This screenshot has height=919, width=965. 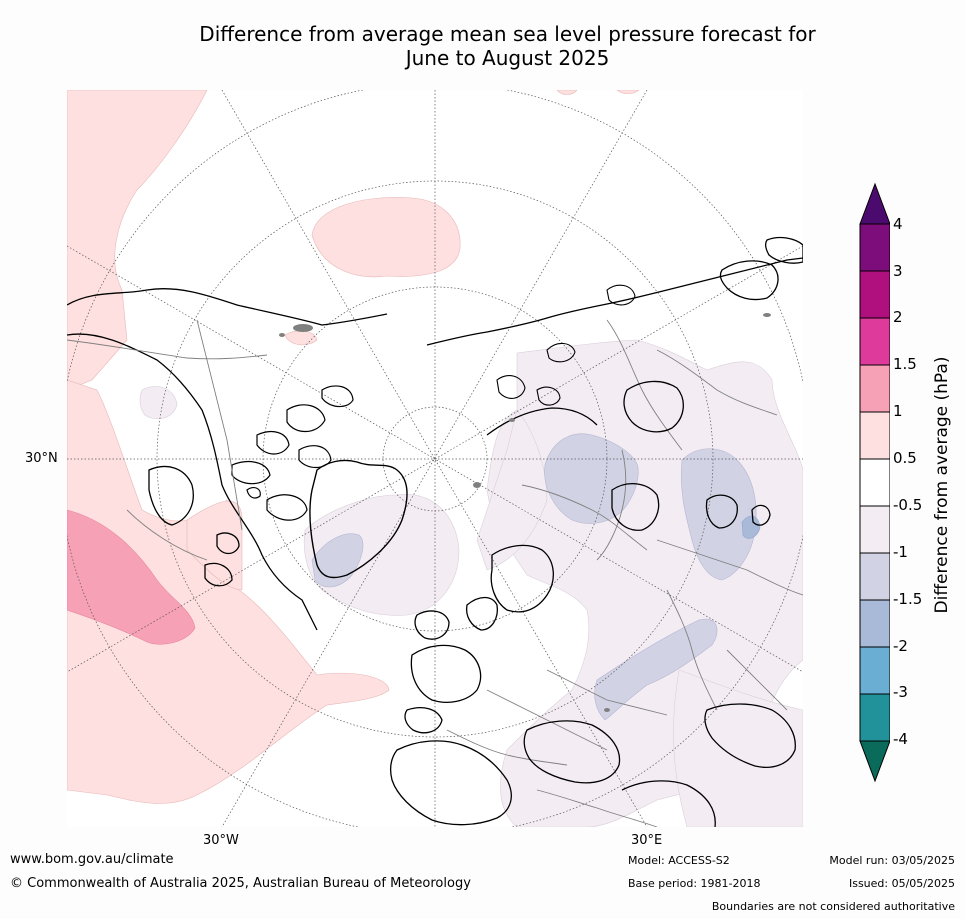 What do you see at coordinates (900, 692) in the screenshot?
I see `colorbar-tick-label: -3` at bounding box center [900, 692].